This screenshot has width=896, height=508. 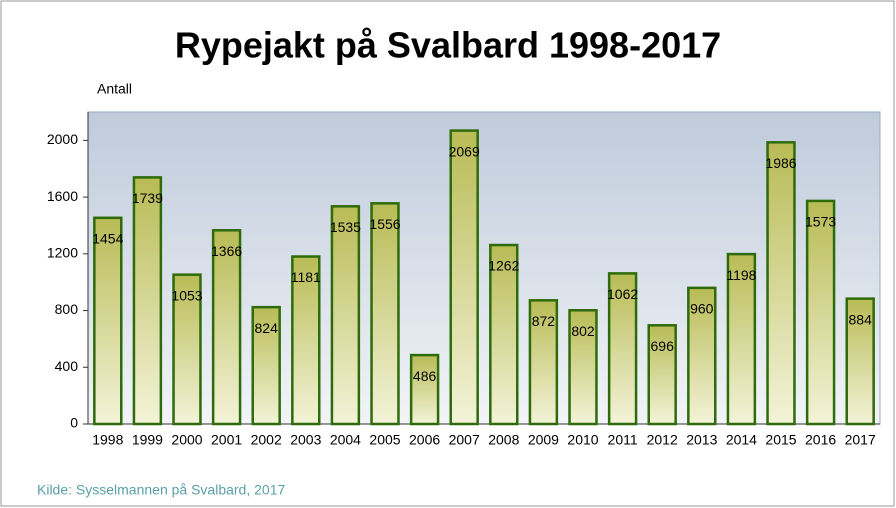 I want to click on x-tick-label: 1998, so click(x=107, y=440).